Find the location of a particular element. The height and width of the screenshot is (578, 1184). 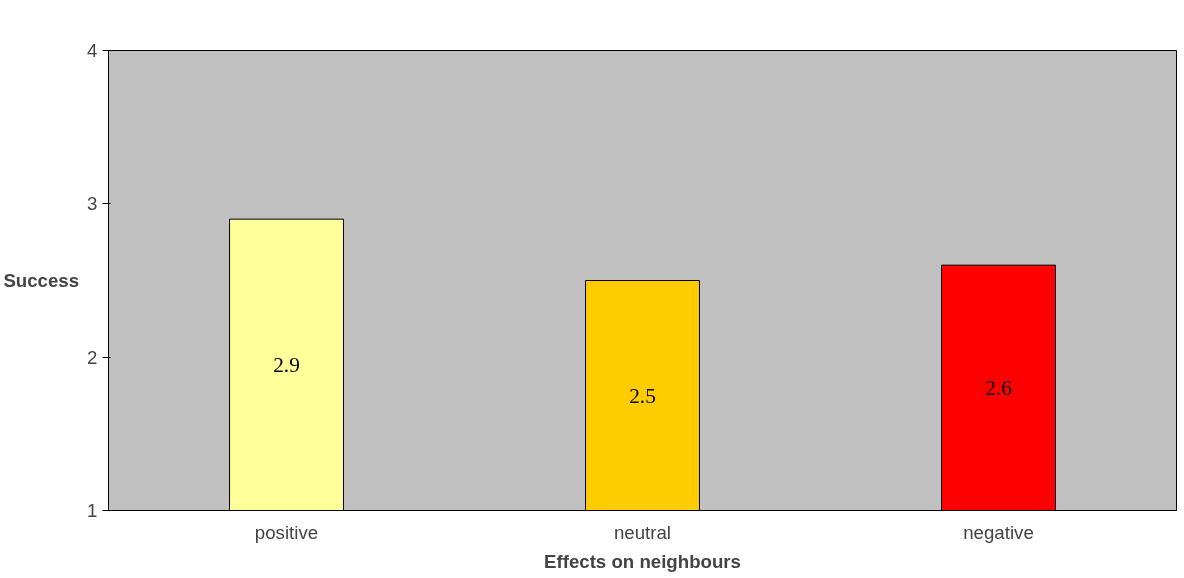

x-tick-label: negative is located at coordinates (998, 532).